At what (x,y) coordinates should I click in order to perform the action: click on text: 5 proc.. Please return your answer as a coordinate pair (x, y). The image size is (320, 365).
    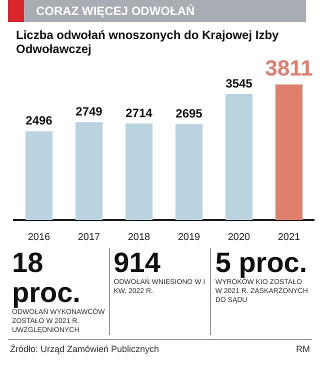
    Looking at the image, I should click on (261, 262).